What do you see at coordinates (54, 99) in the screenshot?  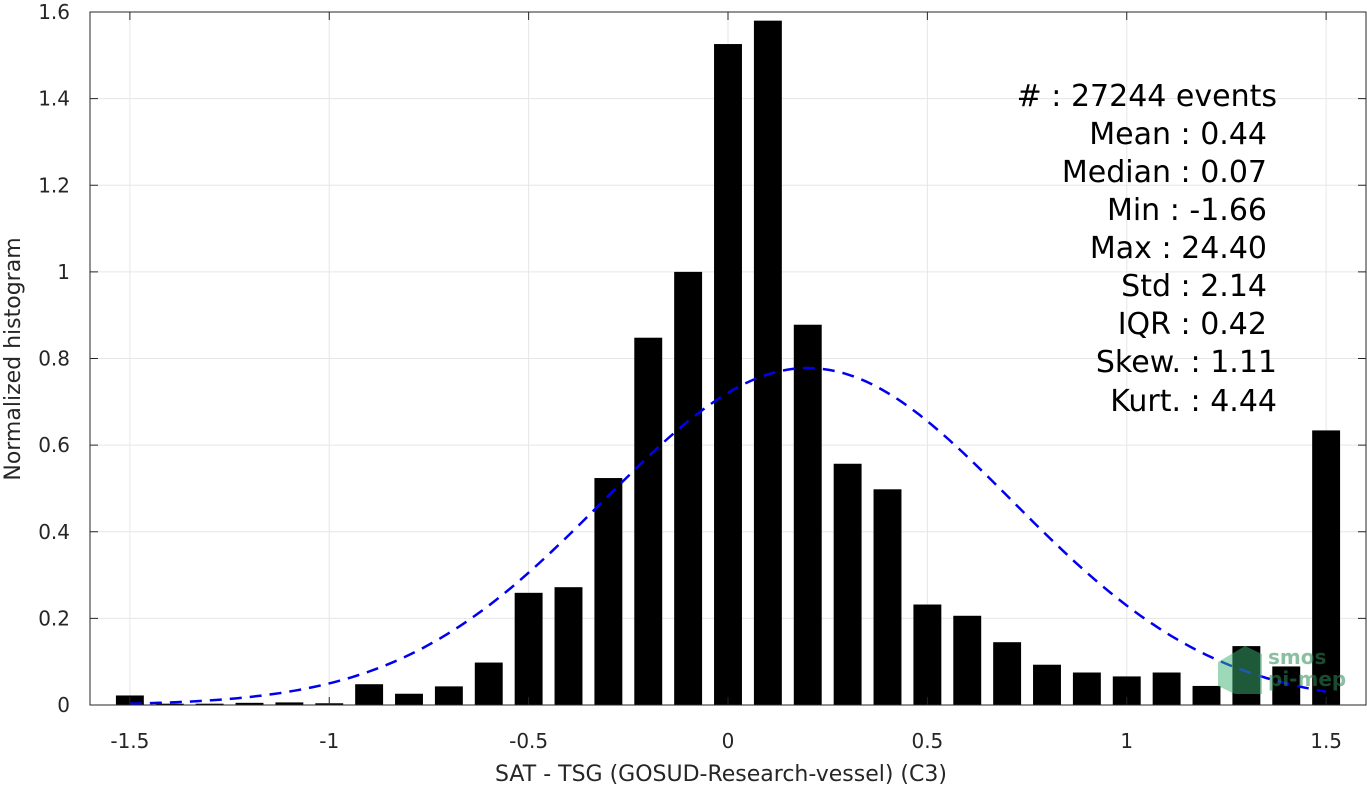 I see `y-tick-label: 1.4` at bounding box center [54, 99].